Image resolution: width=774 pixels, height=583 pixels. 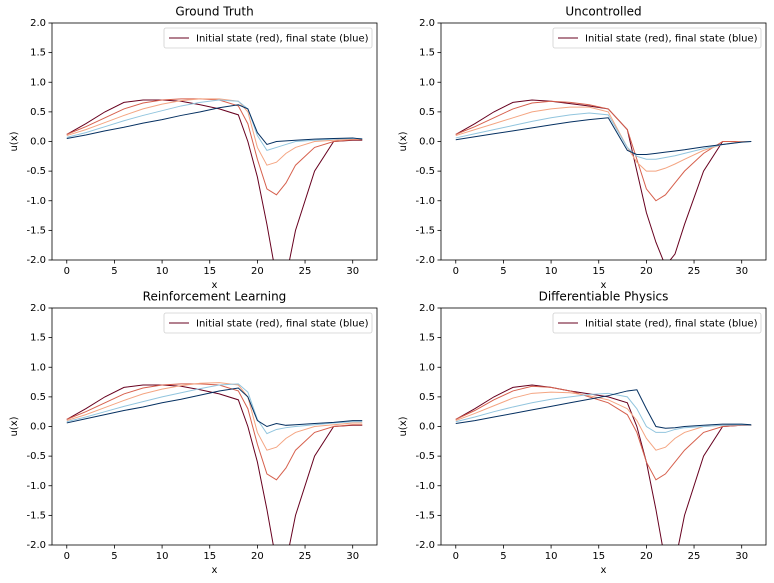 What do you see at coordinates (215, 297) in the screenshot?
I see `chart-title: Reinforcement Learning` at bounding box center [215, 297].